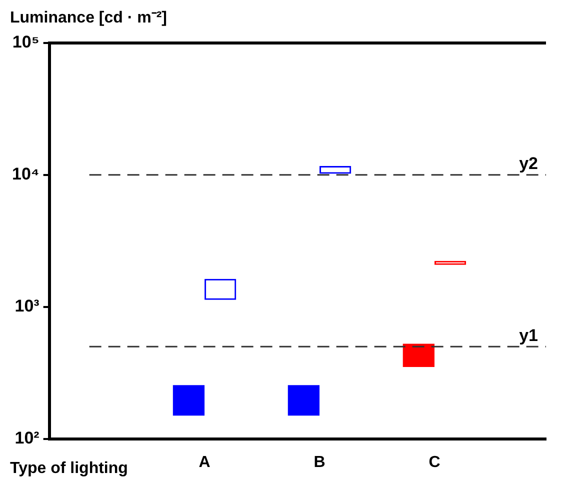 The height and width of the screenshot is (486, 568). Describe the element at coordinates (528, 164) in the screenshot. I see `ref-line-label: y2` at that location.